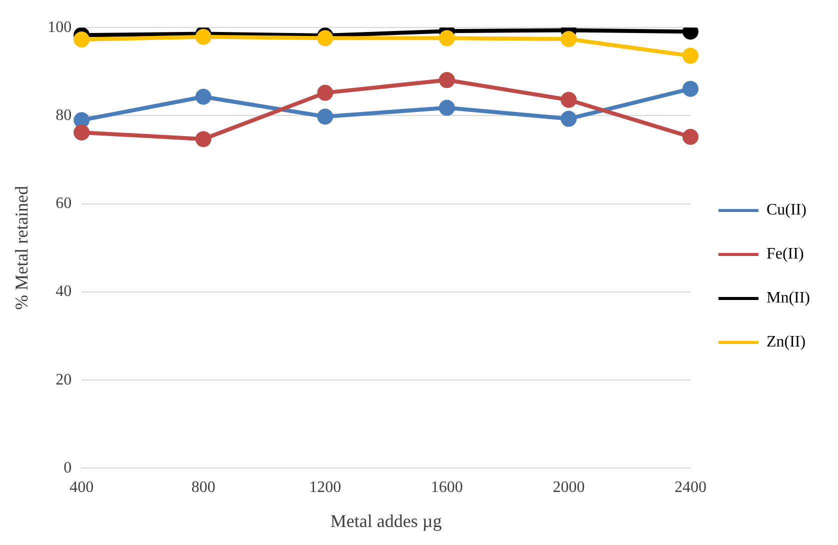 Image resolution: width=838 pixels, height=545 pixels. I want to click on x-tick-label: 1200, so click(325, 487).